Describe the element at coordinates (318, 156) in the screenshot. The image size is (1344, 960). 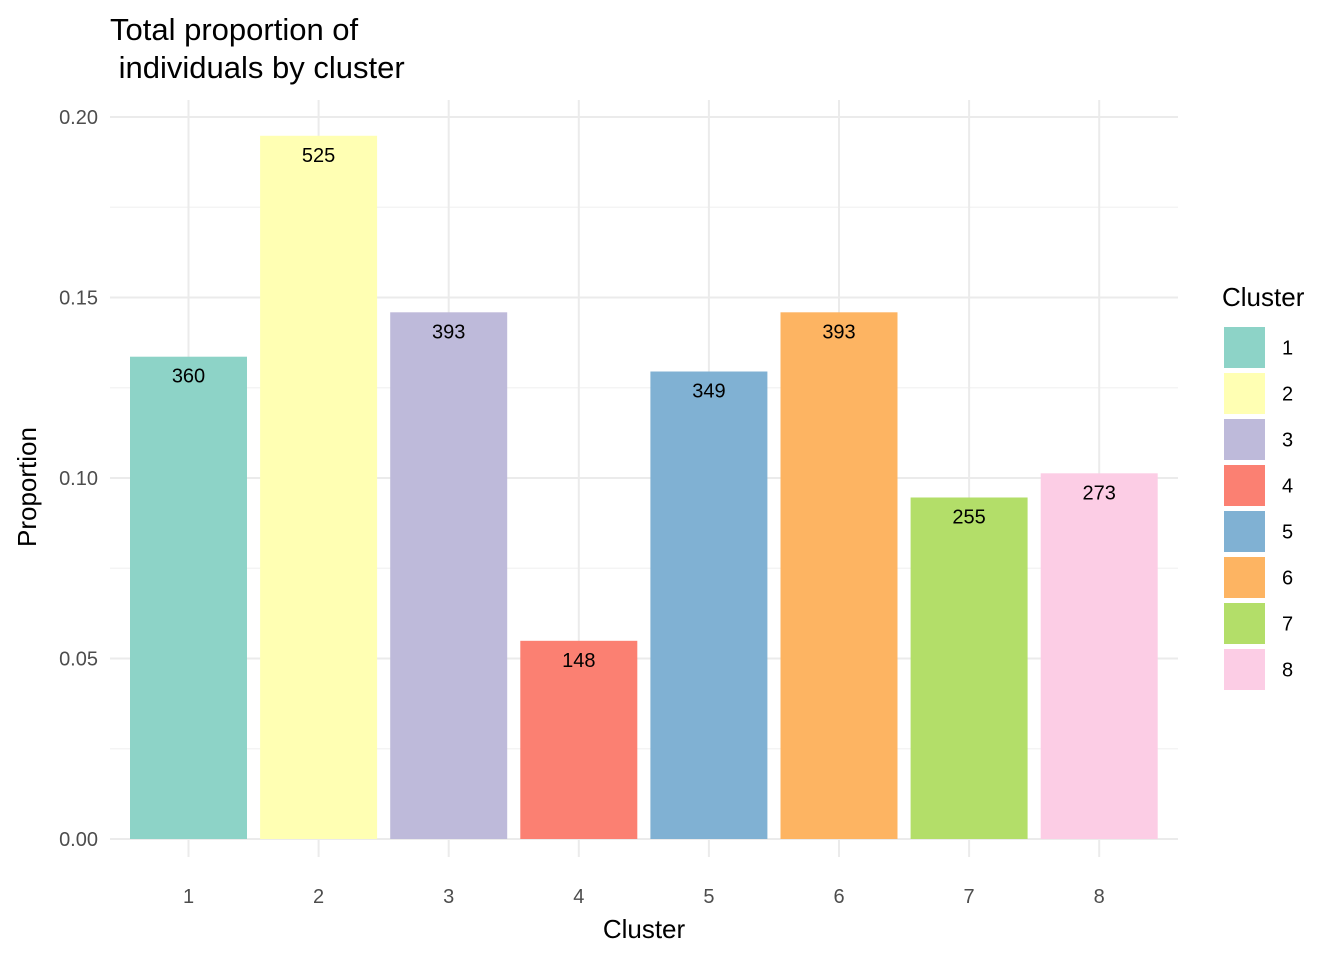
I see `bar-label-cluster-2: 525` at that location.